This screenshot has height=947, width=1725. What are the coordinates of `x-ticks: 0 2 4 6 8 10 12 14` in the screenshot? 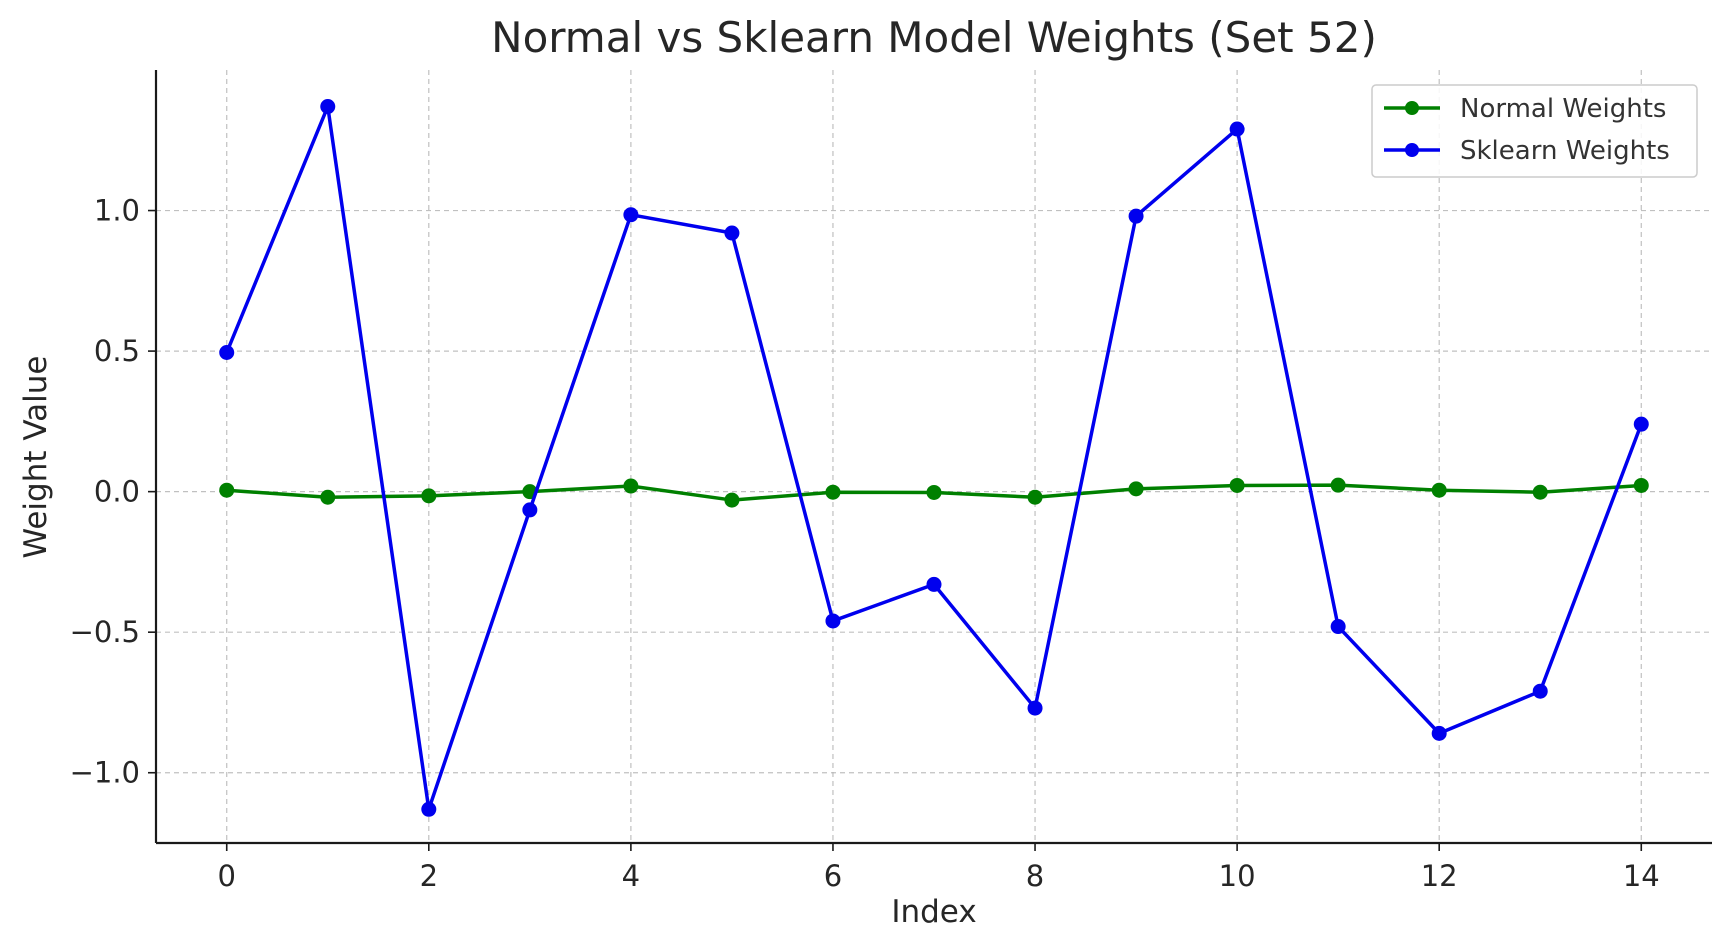 It's located at (939, 868).